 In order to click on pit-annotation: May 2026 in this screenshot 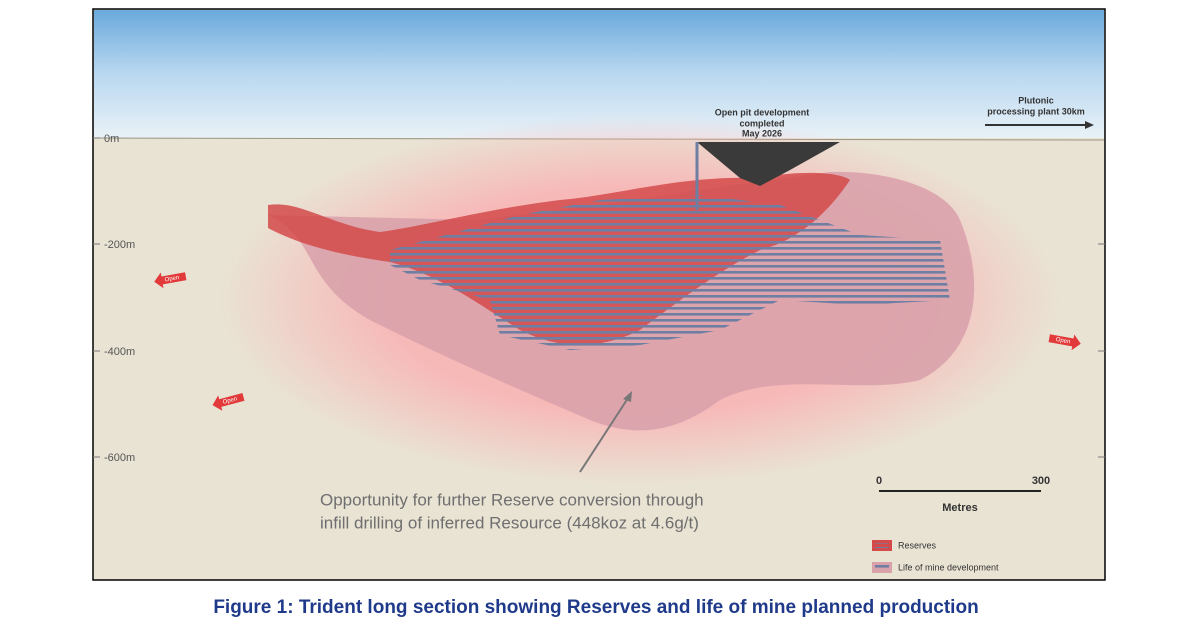, I will do `click(762, 133)`.